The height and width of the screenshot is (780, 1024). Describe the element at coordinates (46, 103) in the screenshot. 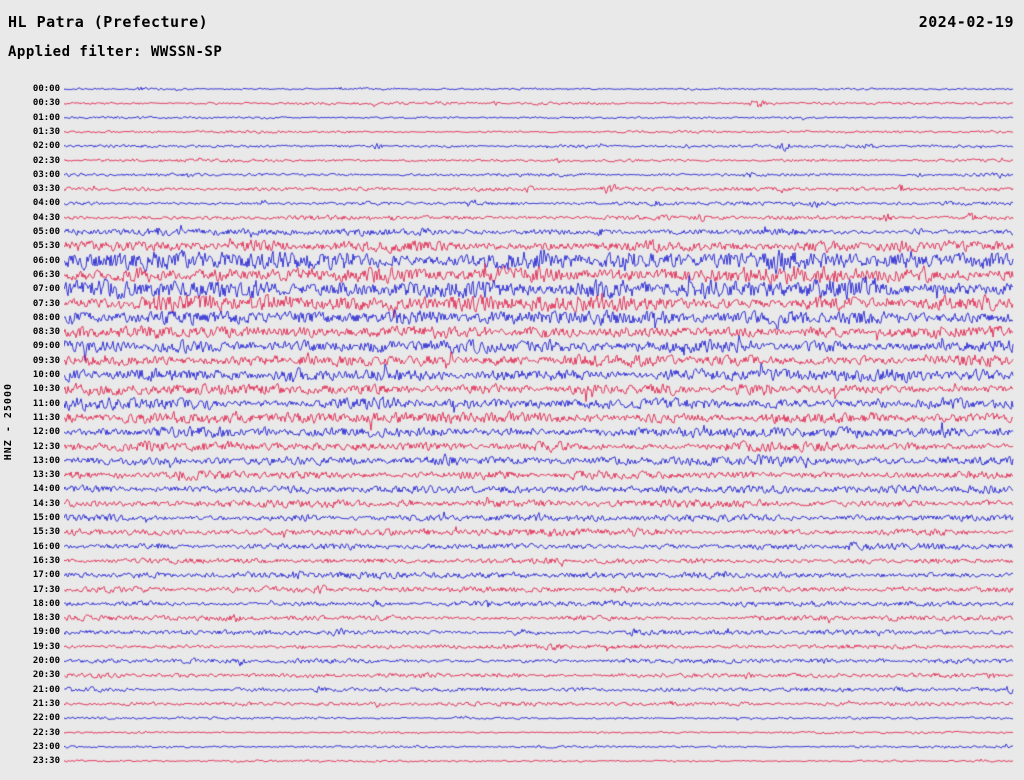

I see `trace-time-label: 00:30` at that location.